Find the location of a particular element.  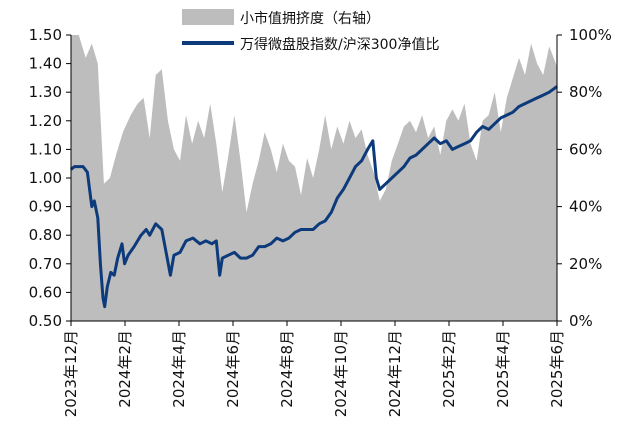

y-left-tick-label: 0.60 is located at coordinates (45, 292).